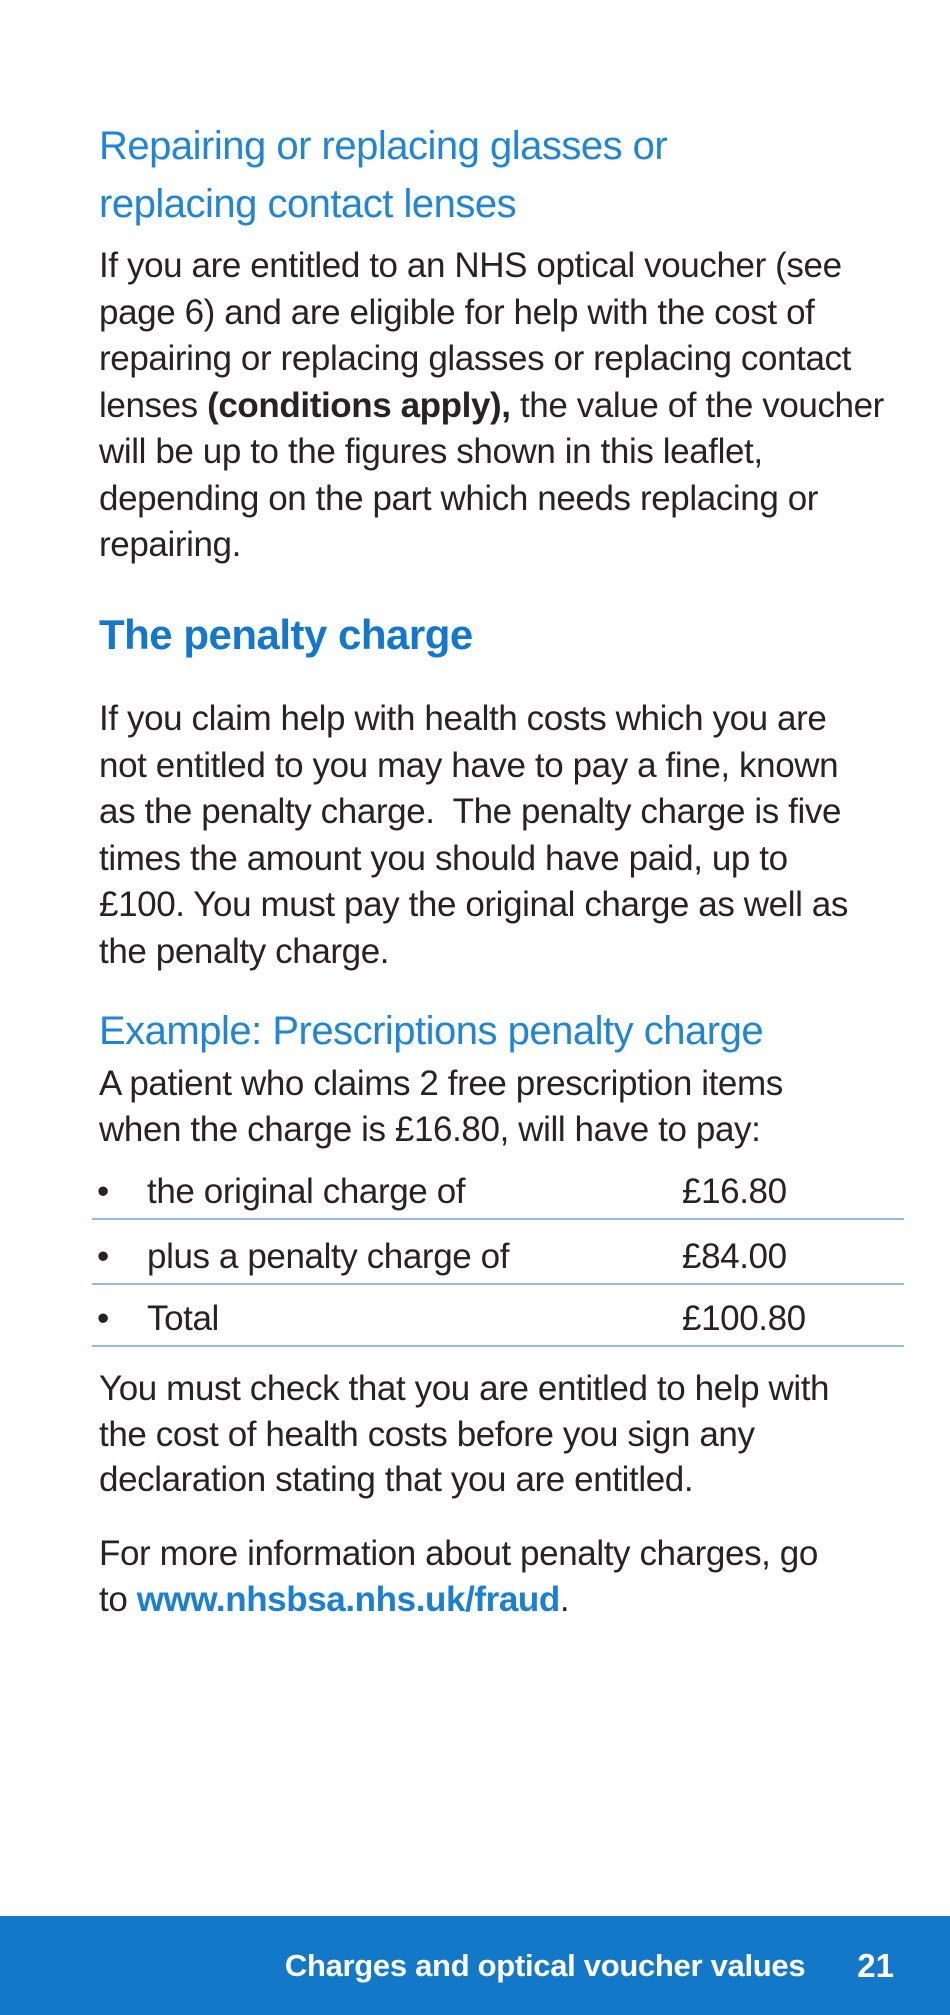 This screenshot has width=950, height=2015. I want to click on footer-section-title: Charges and optical voucher values, so click(545, 1965).